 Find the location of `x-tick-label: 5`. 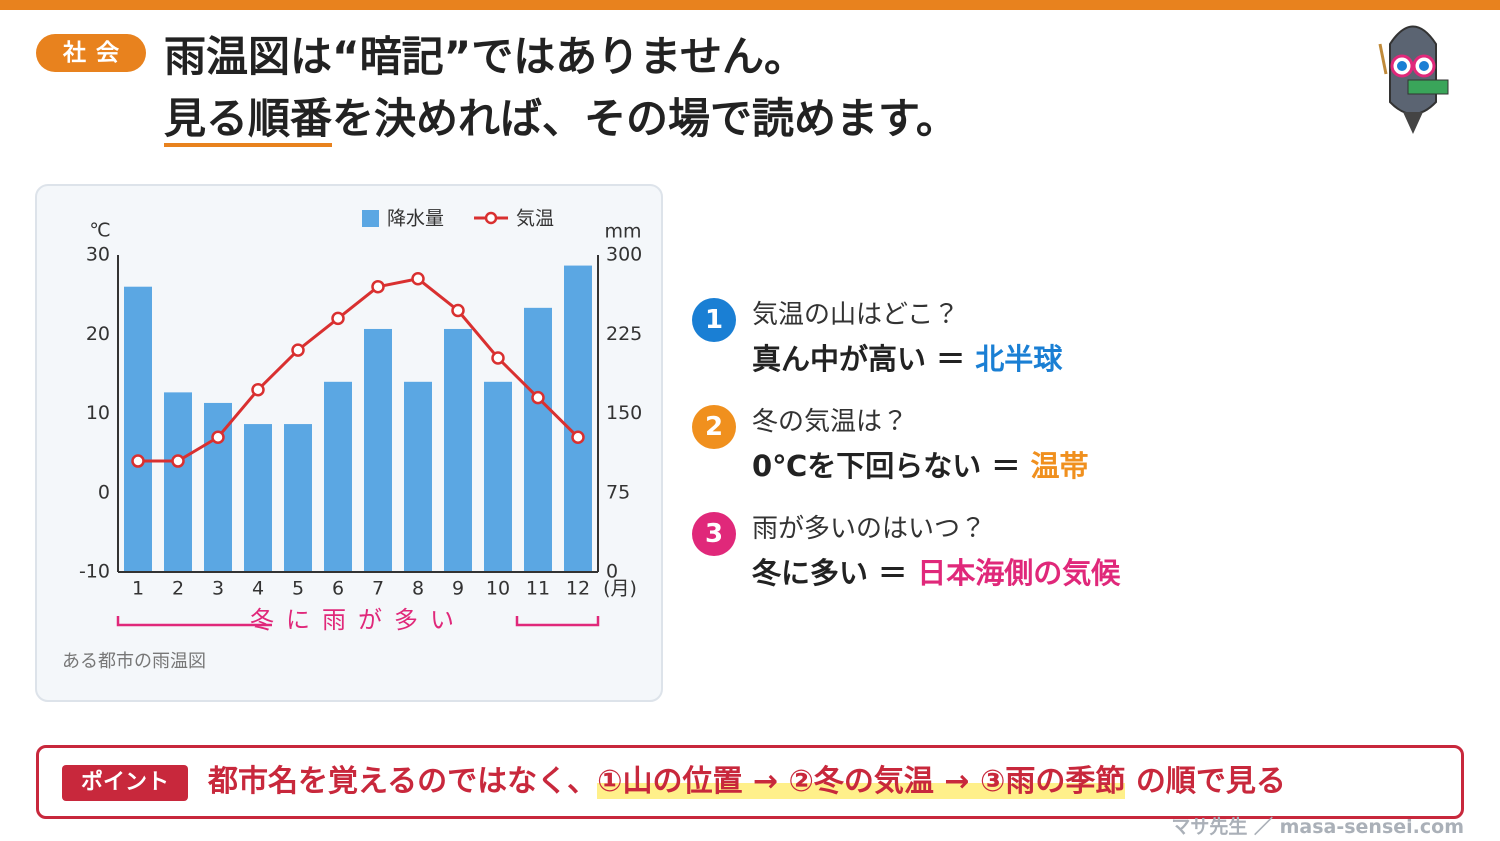

x-tick-label: 5 is located at coordinates (298, 589).